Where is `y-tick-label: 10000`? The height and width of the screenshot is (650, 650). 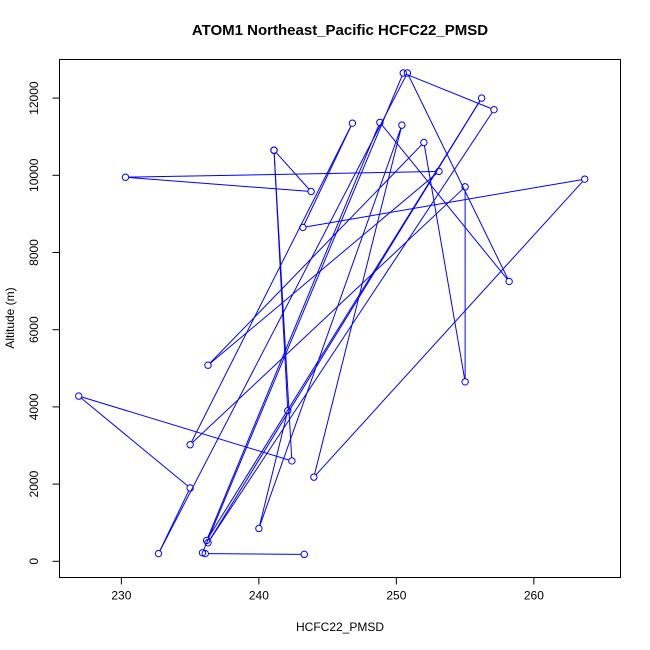
y-tick-label: 10000 is located at coordinates (34, 175).